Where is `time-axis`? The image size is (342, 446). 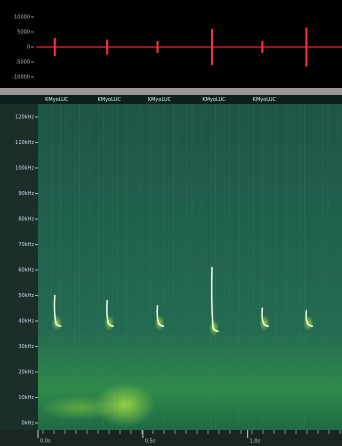
time-axis is located at coordinates (171, 438).